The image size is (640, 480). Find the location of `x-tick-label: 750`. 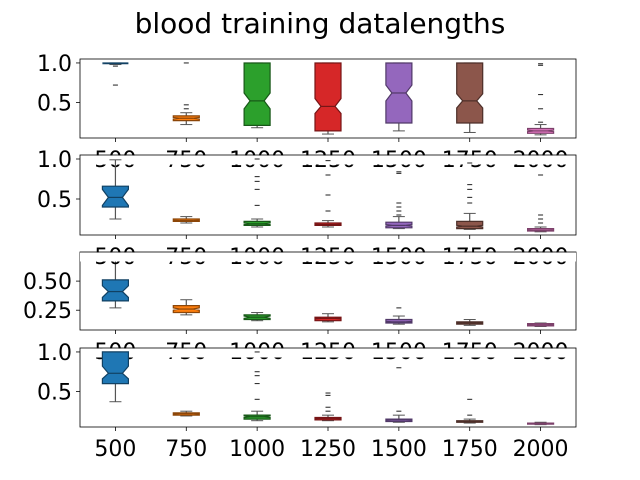

x-tick-label: 750 is located at coordinates (186, 449).